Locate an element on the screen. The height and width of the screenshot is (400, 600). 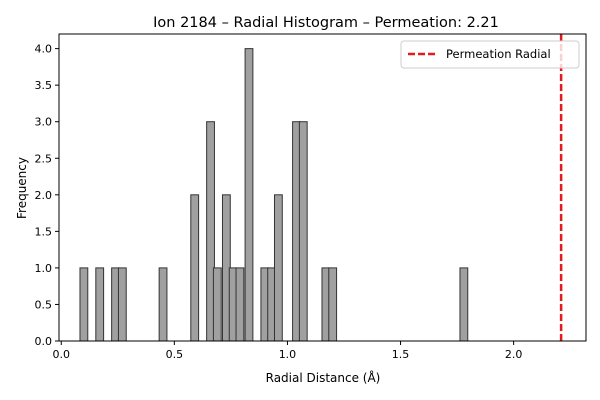
y-tick-label: 3.5 is located at coordinates (44, 85).